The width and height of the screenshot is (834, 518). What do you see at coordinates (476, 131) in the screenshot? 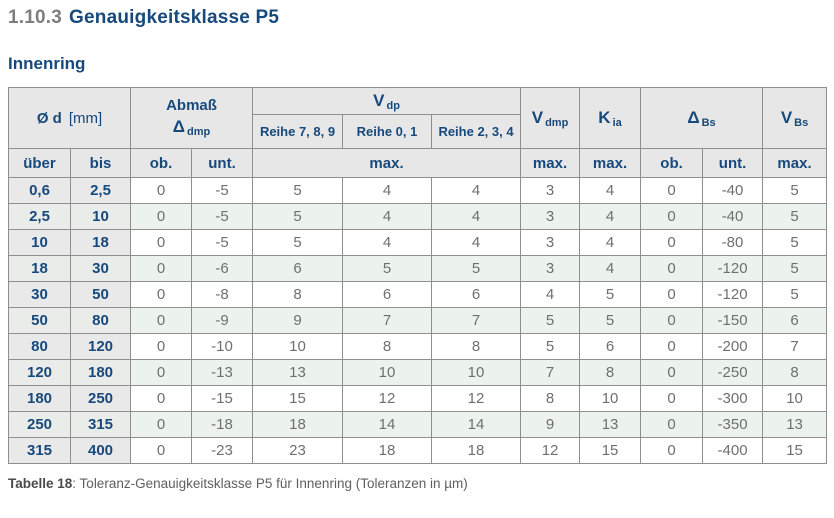
I see `col-header-reihe-234: Reihe 2, 3, 4` at bounding box center [476, 131].